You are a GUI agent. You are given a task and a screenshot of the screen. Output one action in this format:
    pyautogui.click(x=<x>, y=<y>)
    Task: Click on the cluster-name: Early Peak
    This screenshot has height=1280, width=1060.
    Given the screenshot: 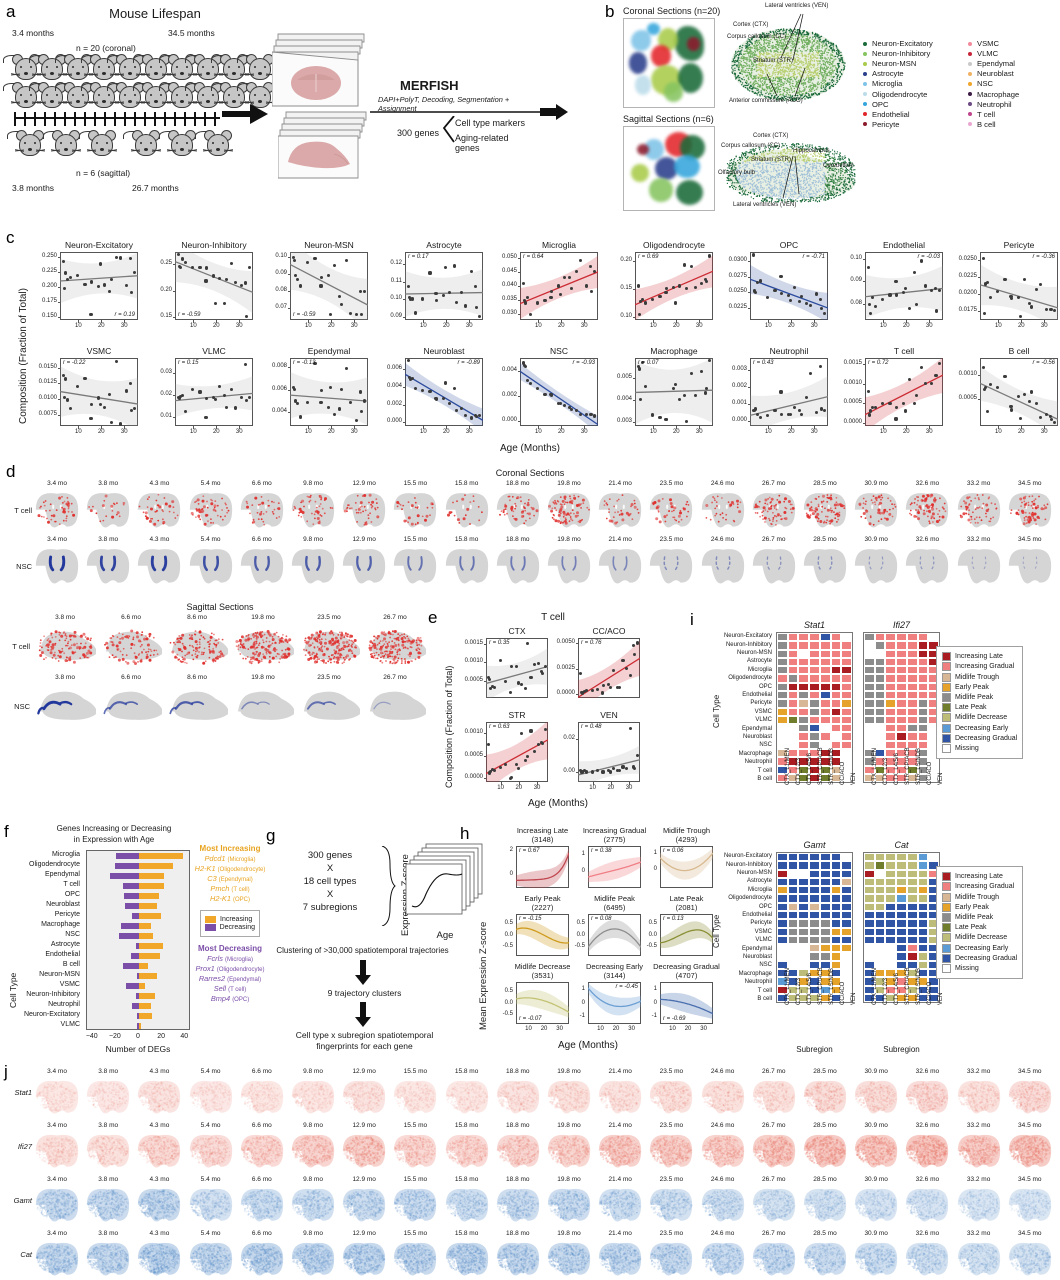 What is the action you would take?
    pyautogui.click(x=542, y=898)
    